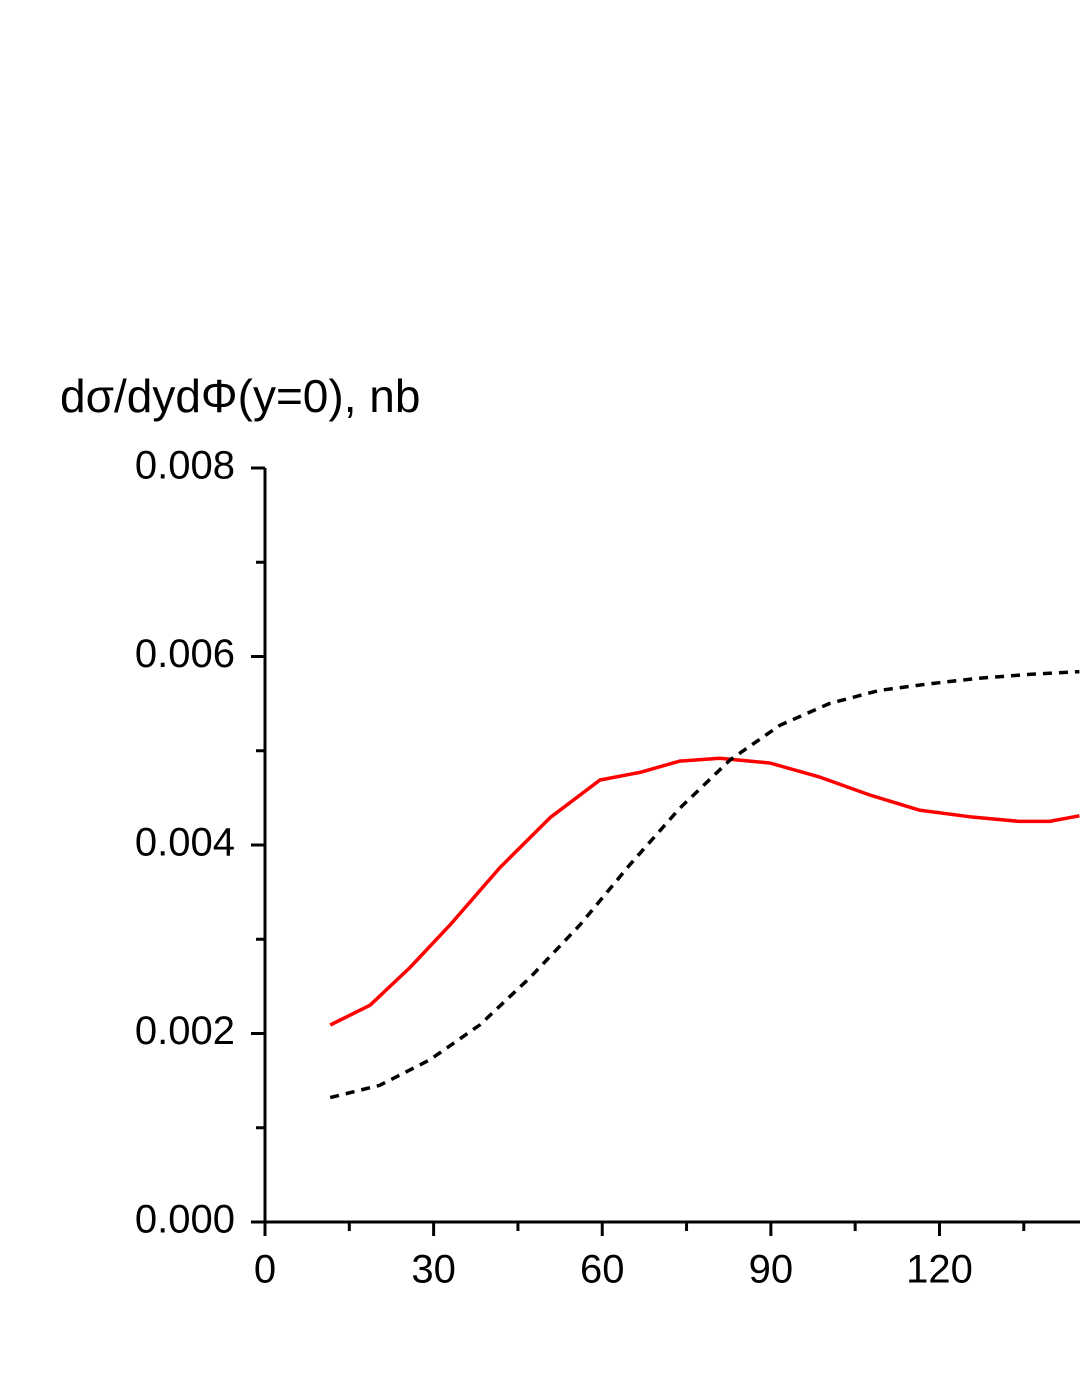  I want to click on line, so click(704, 891).